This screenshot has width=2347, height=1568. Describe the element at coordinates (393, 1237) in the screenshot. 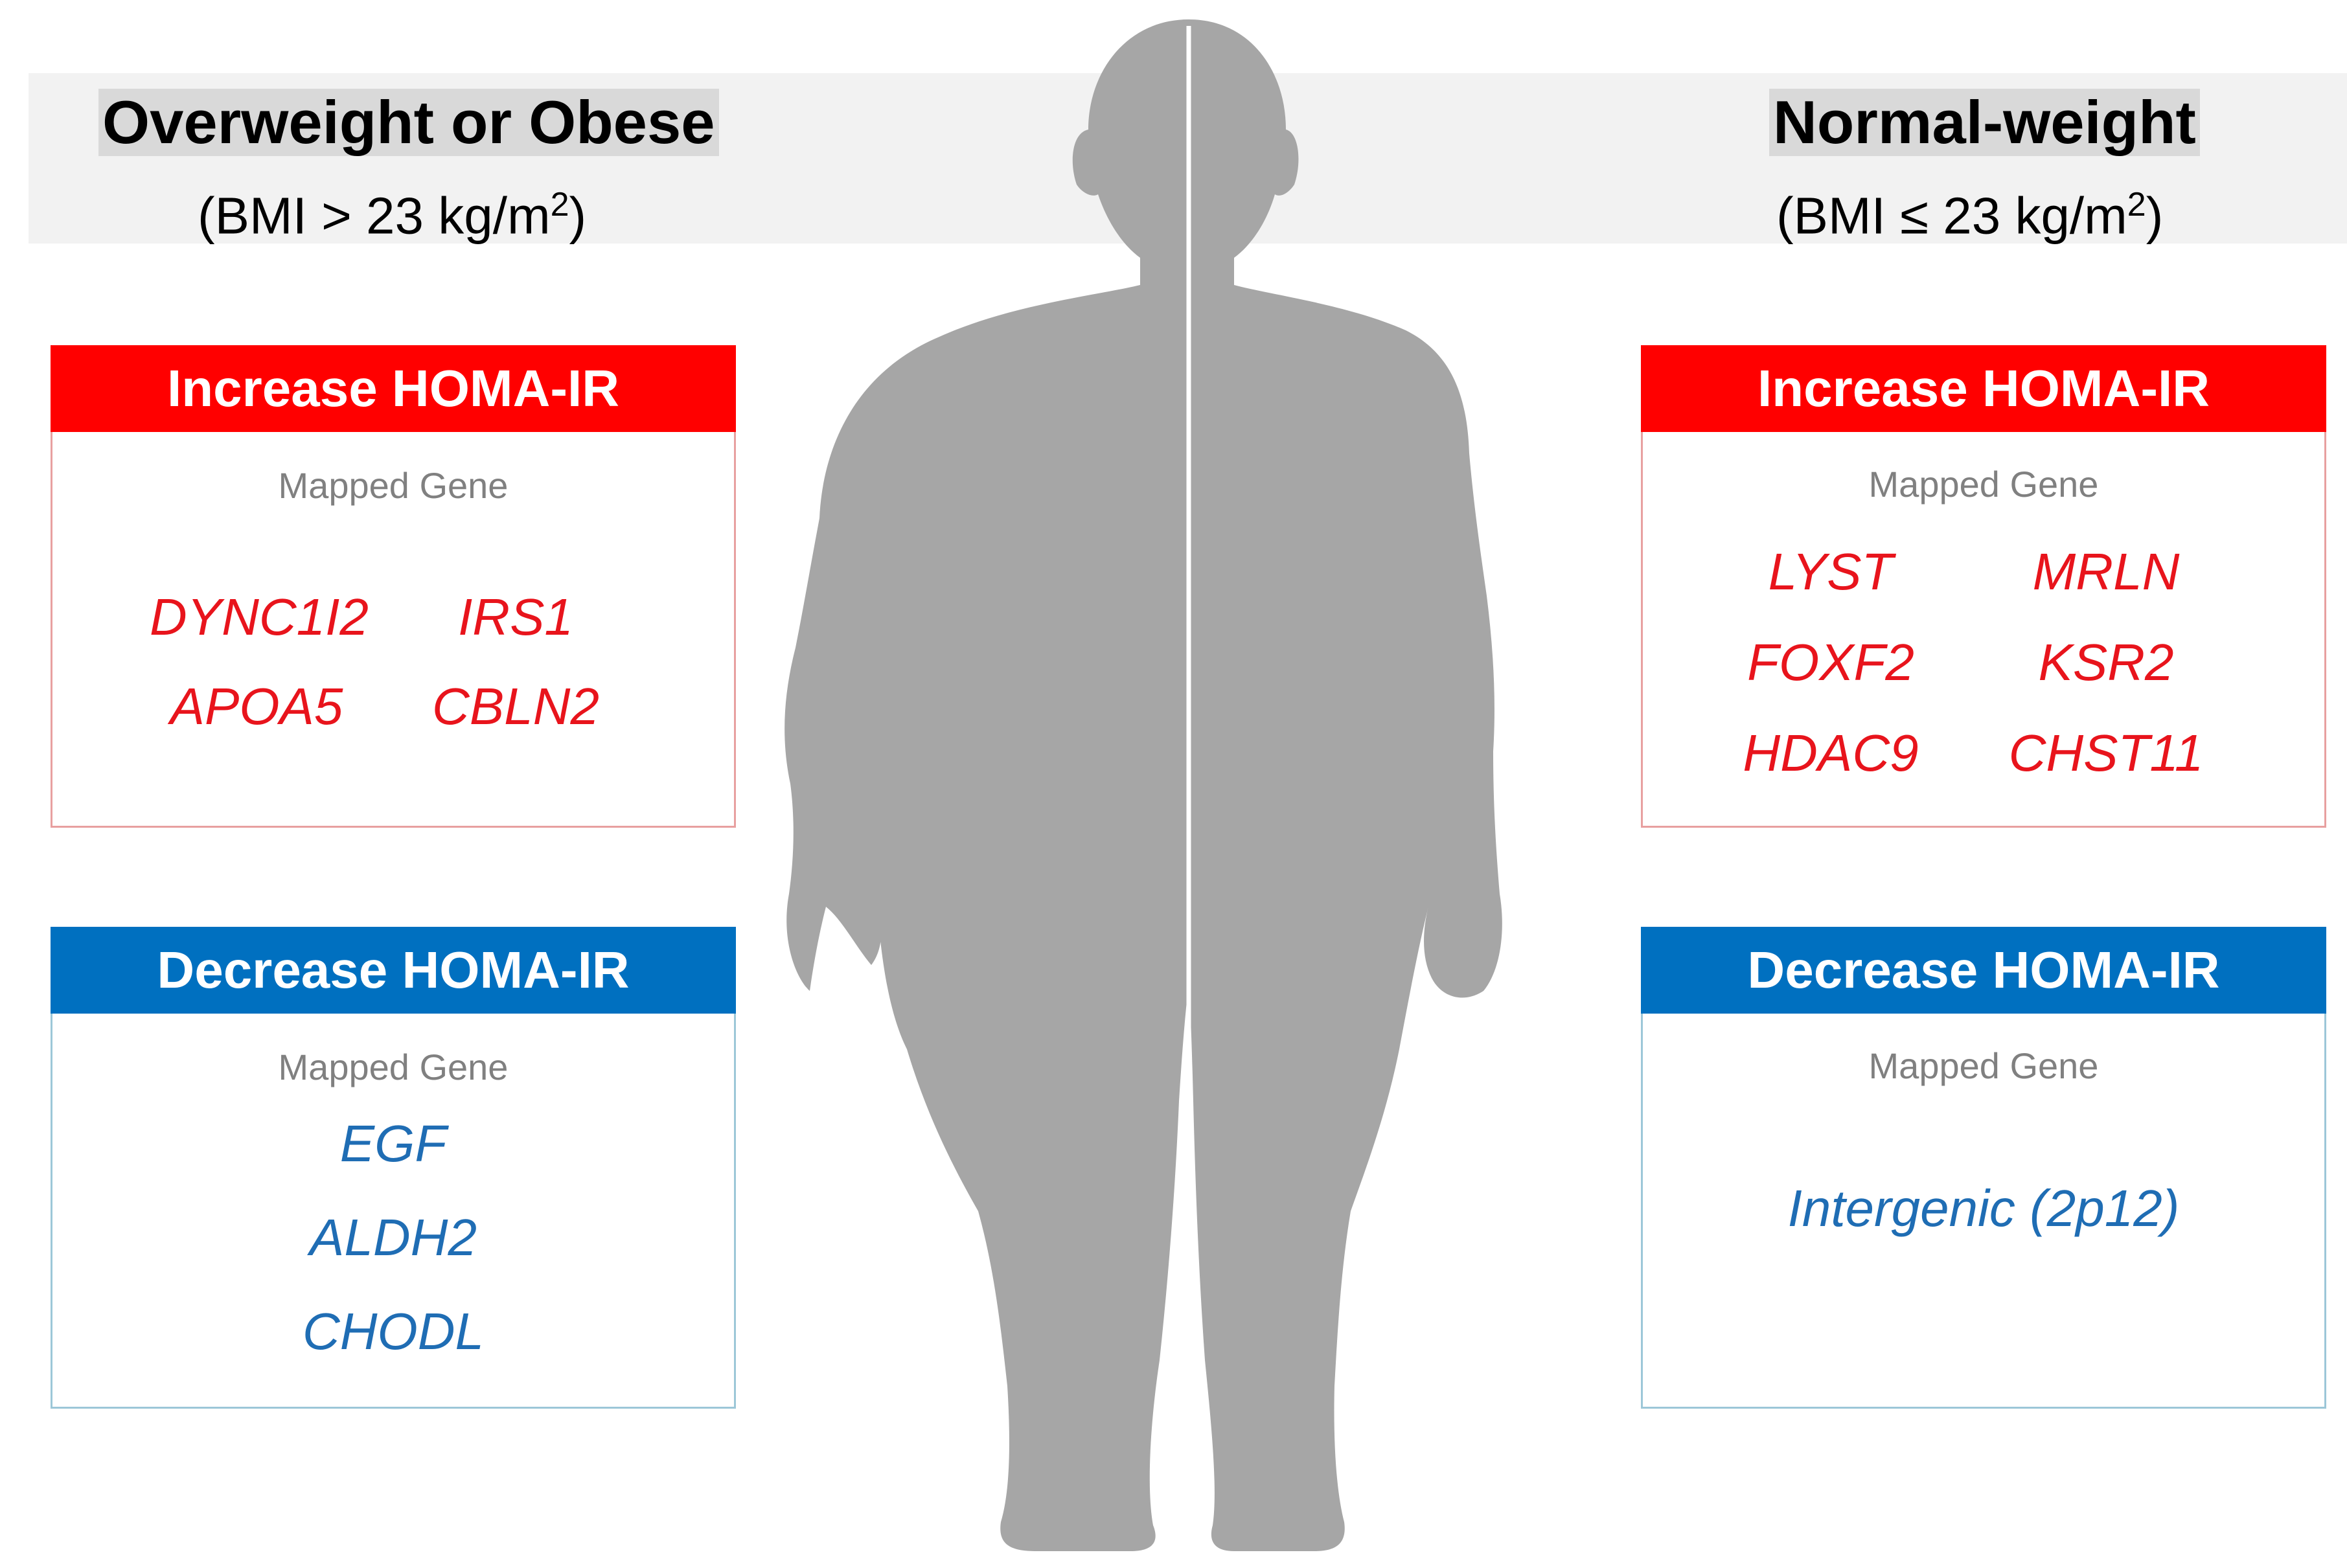

I see `gene-aldh2: ALDH2` at that location.